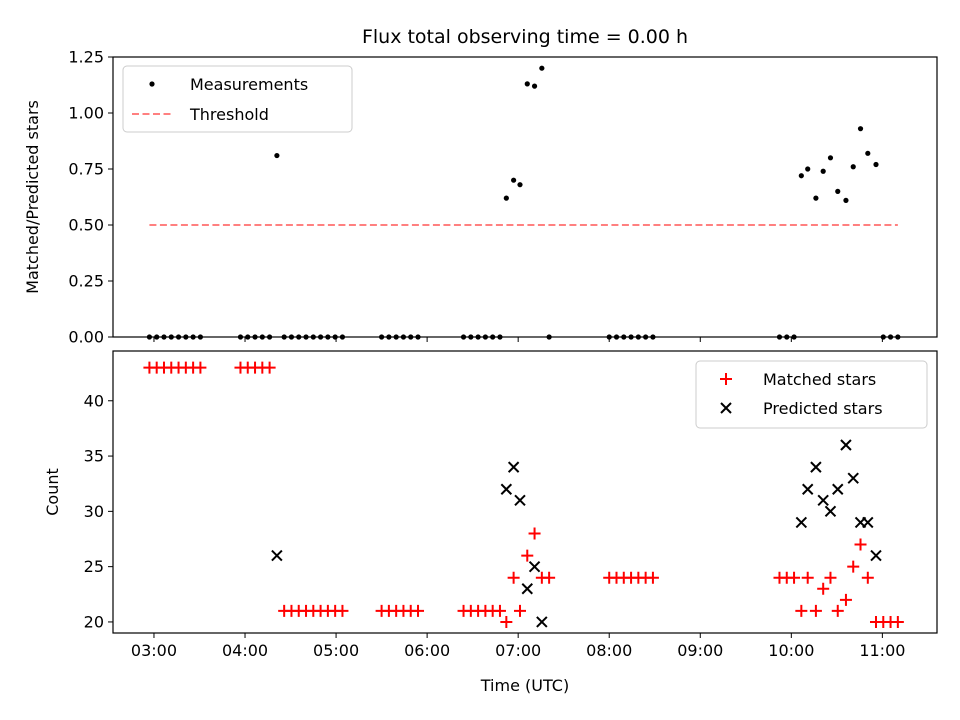 The height and width of the screenshot is (720, 960). I want to click on legend-measurements-marker, so click(152, 84).